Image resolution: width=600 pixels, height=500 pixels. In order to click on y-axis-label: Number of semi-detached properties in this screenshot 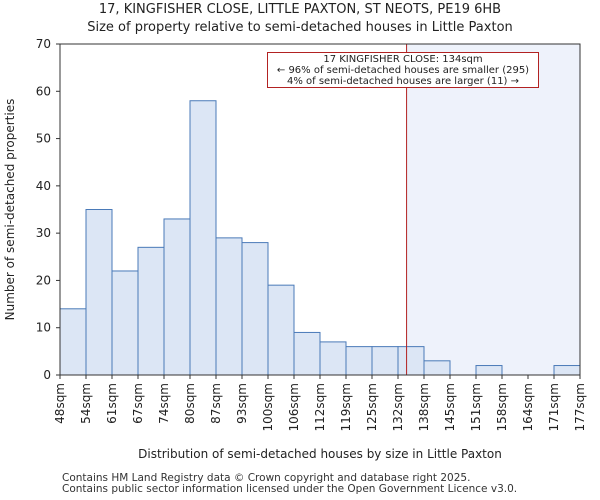, I will do `click(10, 210)`.